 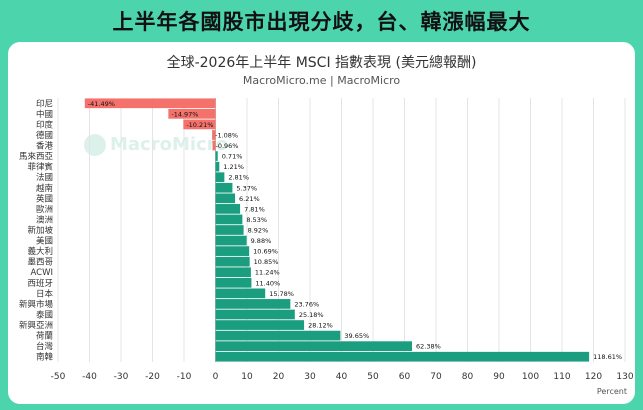 I want to click on category-label: 新加坡, so click(x=40, y=230).